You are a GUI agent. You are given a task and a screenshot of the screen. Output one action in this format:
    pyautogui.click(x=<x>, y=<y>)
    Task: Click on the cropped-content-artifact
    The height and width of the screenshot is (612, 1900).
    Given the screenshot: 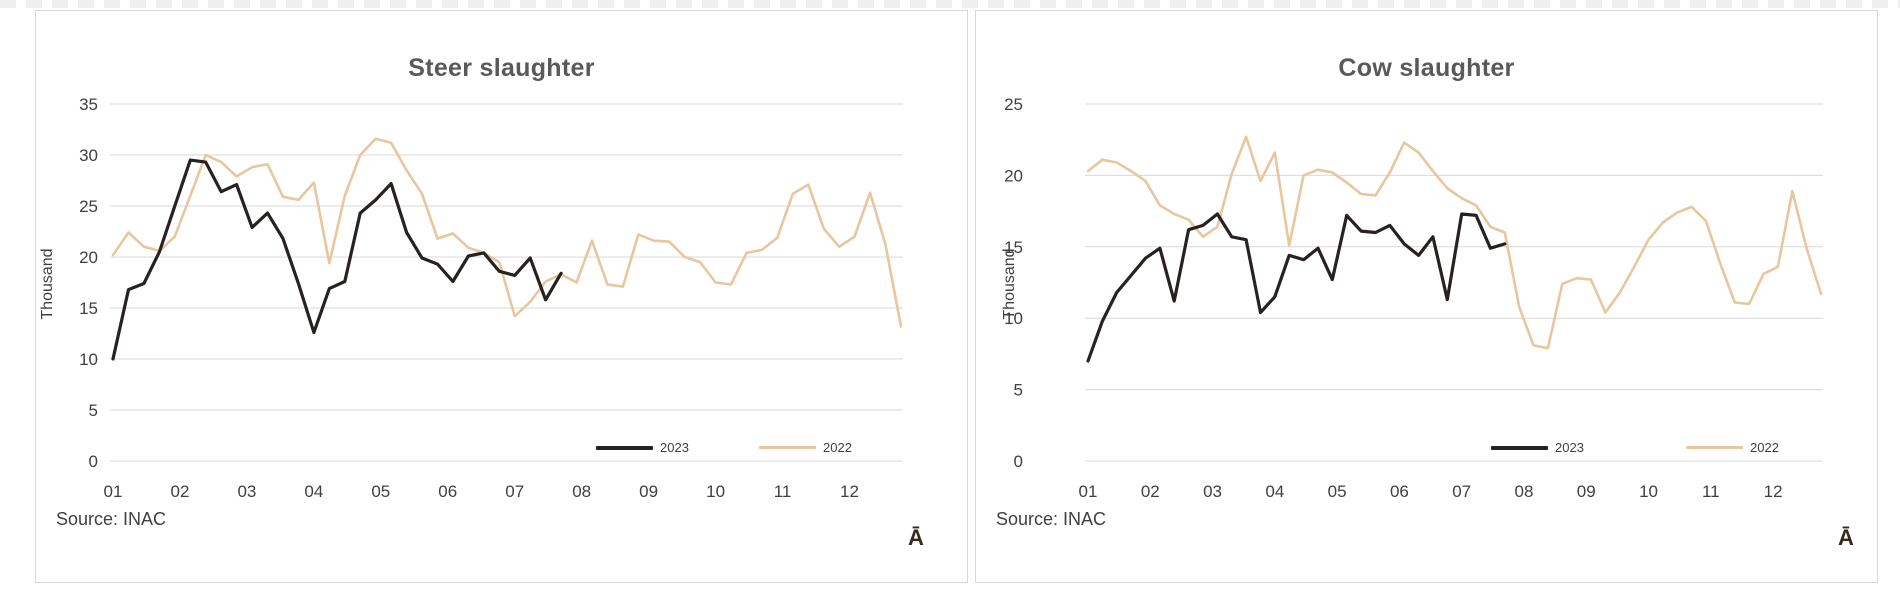 What is the action you would take?
    pyautogui.click(x=950, y=4)
    